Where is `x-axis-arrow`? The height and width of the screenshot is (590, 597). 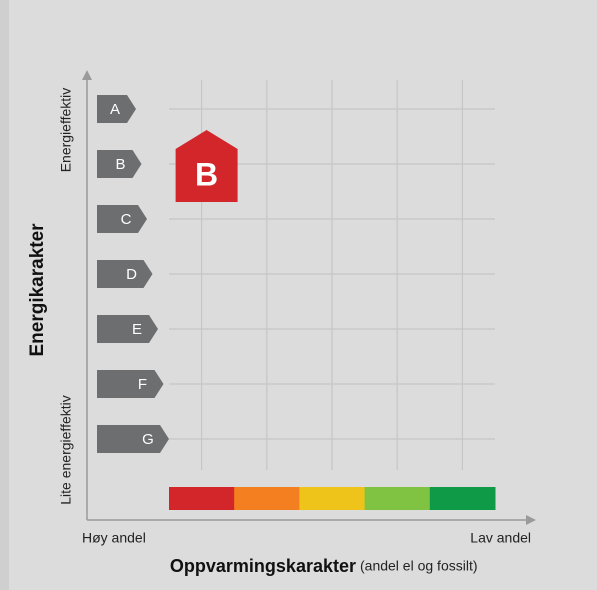
x-axis-arrow is located at coordinates (531, 520).